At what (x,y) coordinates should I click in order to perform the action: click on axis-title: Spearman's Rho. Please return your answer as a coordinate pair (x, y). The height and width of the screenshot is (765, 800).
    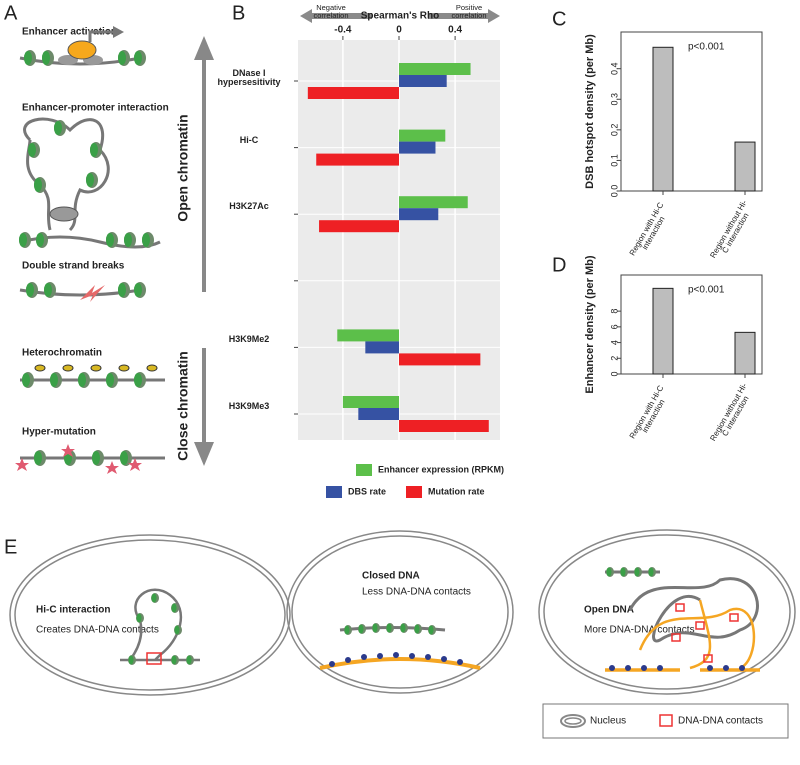
    Looking at the image, I should click on (400, 16).